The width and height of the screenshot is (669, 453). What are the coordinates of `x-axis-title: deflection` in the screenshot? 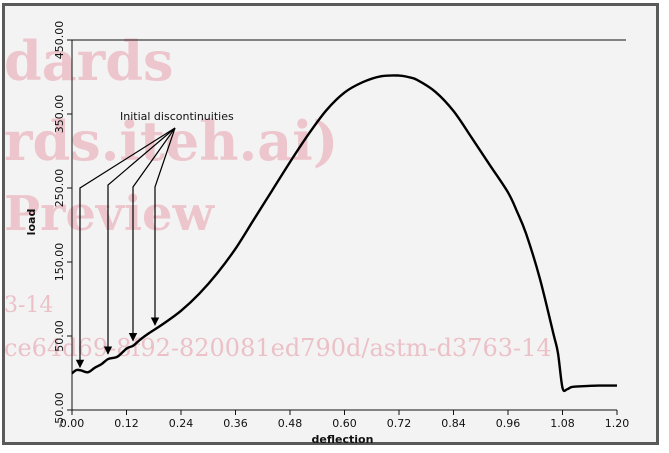 It's located at (343, 439).